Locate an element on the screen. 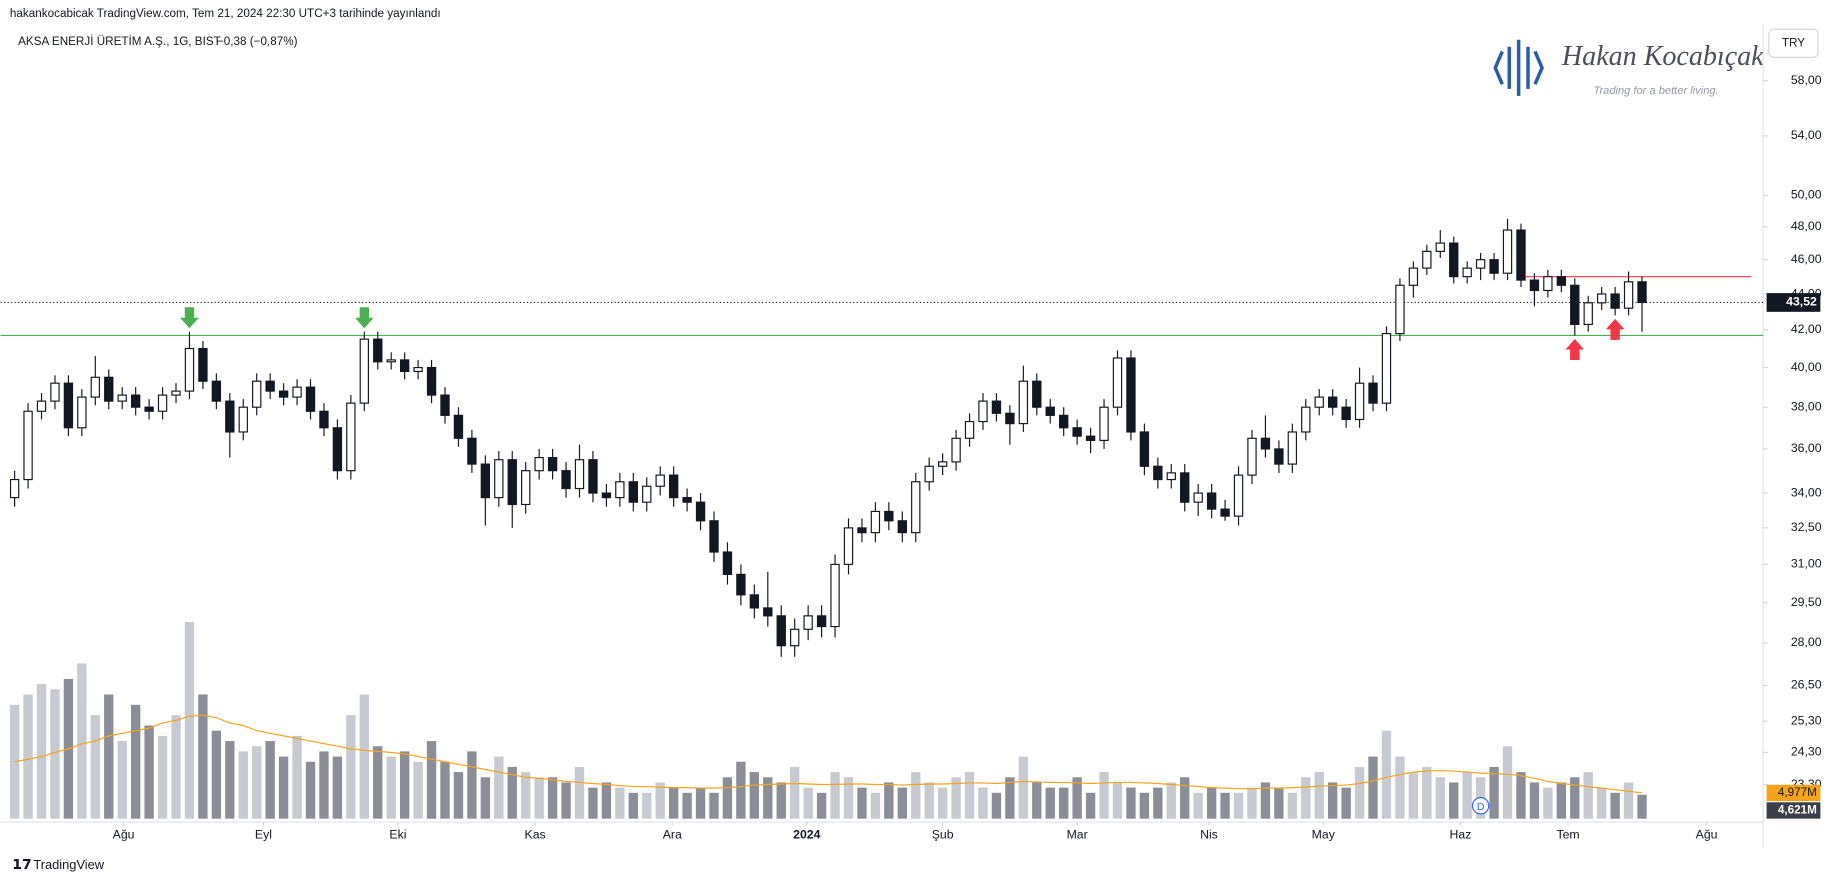  footer: 𝟭𝟳 TradingView is located at coordinates (58, 864).